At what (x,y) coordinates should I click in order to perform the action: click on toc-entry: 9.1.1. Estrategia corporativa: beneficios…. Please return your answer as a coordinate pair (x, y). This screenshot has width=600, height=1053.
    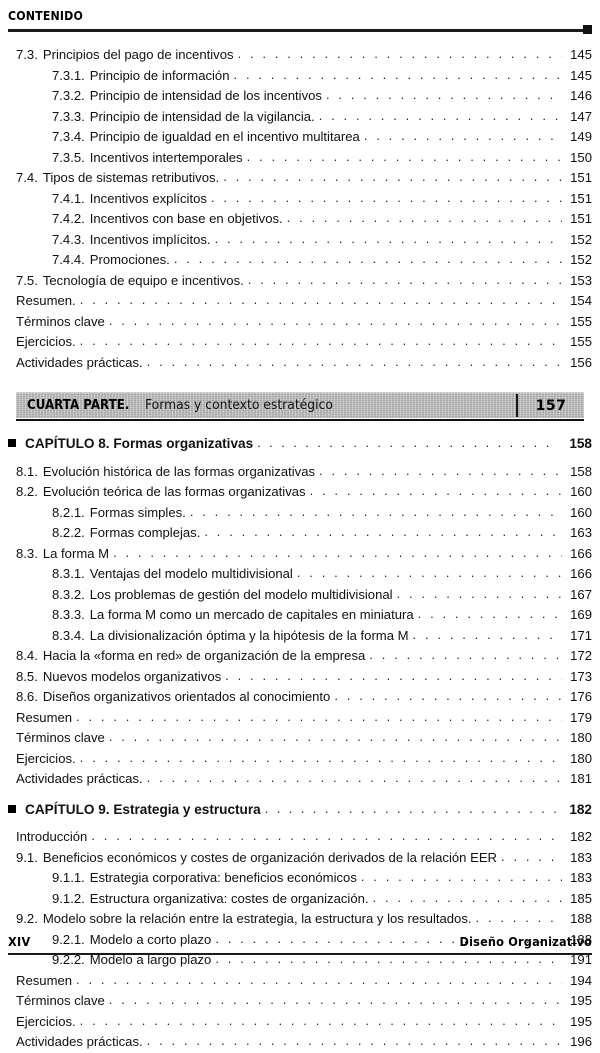
    Looking at the image, I should click on (300, 878).